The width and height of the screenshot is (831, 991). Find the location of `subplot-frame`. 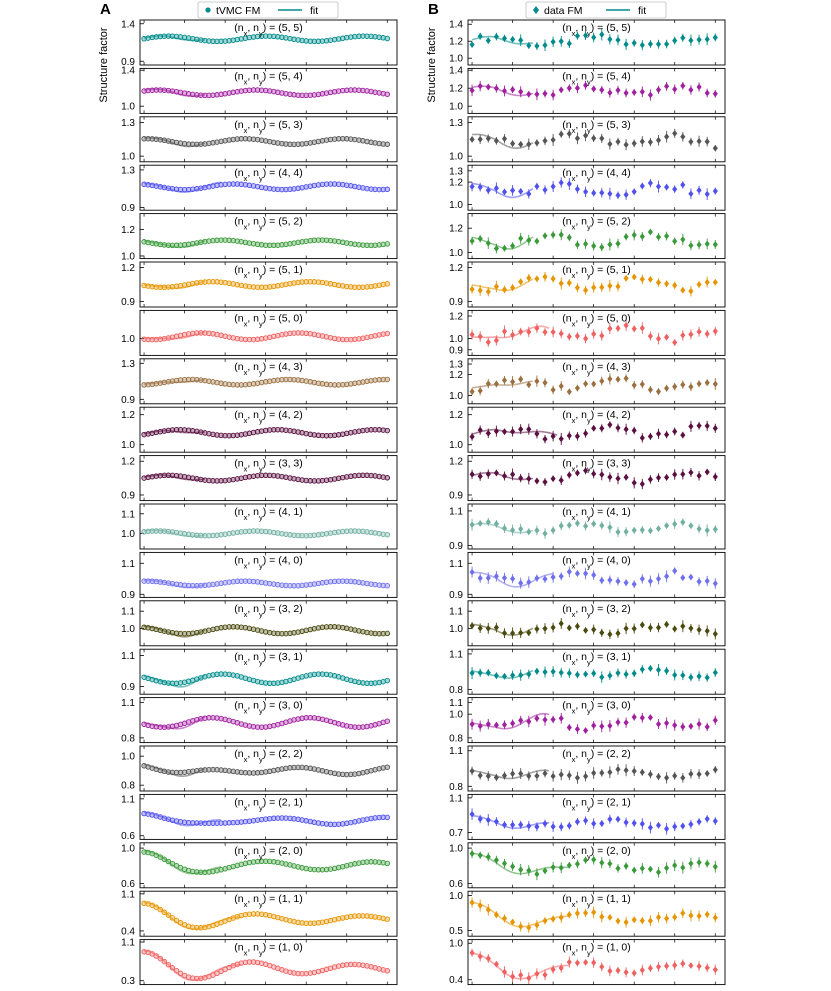

subplot-frame is located at coordinates (596, 90).